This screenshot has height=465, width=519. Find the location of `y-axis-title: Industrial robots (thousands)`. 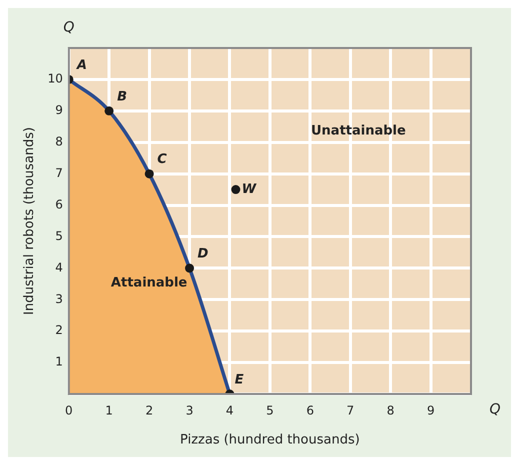

y-axis-title: Industrial robots (thousands) is located at coordinates (30, 221).